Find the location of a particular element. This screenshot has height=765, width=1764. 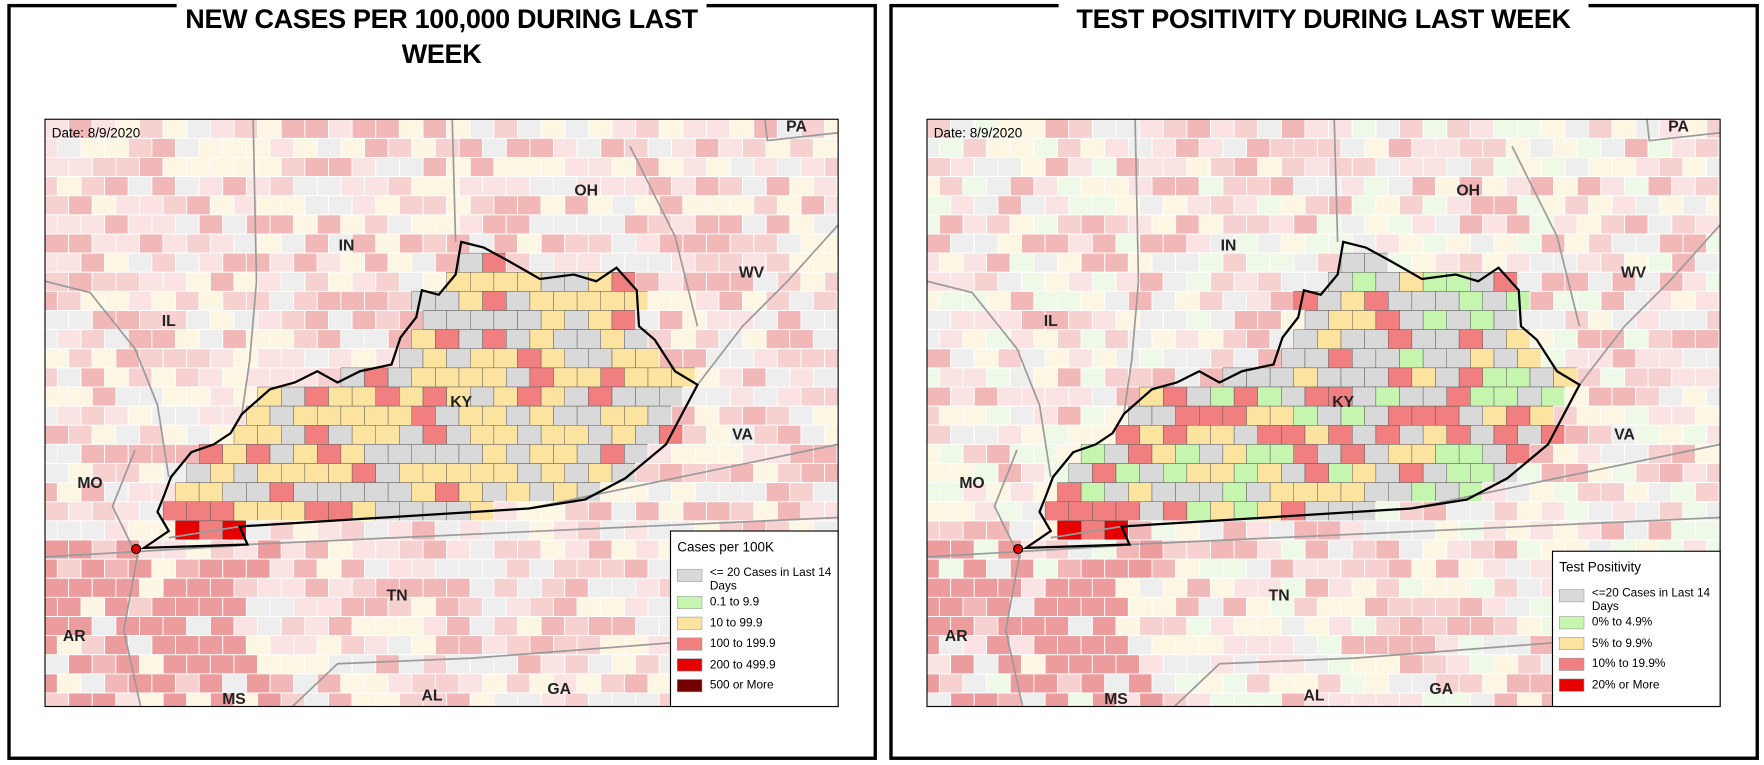

state-label: IL is located at coordinates (1051, 321).